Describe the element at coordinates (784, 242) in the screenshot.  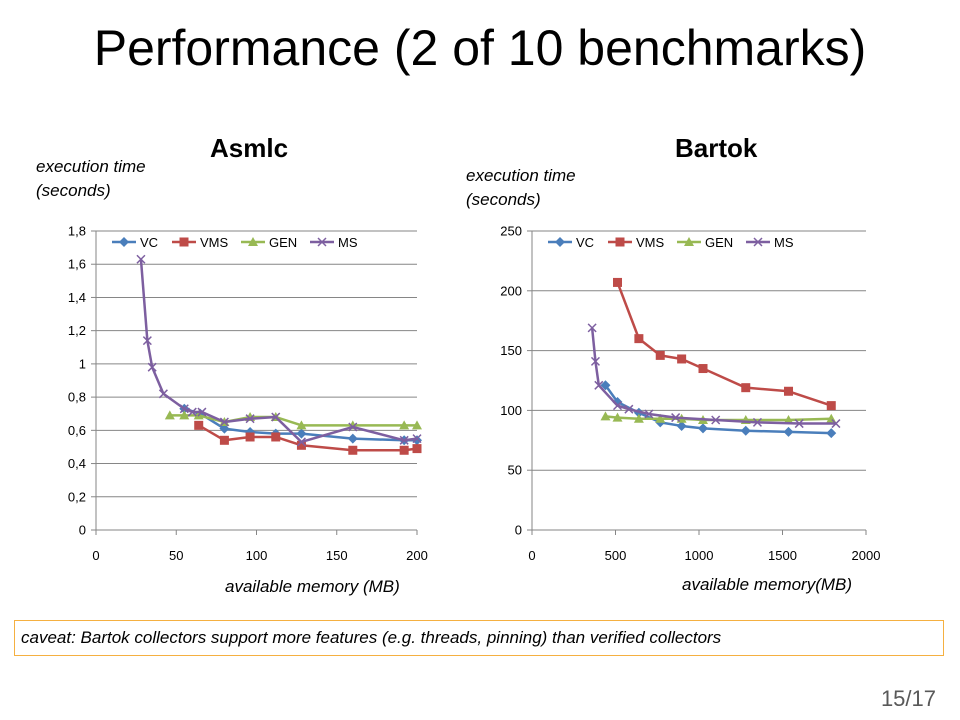
I see `legend-label-ms: MS` at that location.